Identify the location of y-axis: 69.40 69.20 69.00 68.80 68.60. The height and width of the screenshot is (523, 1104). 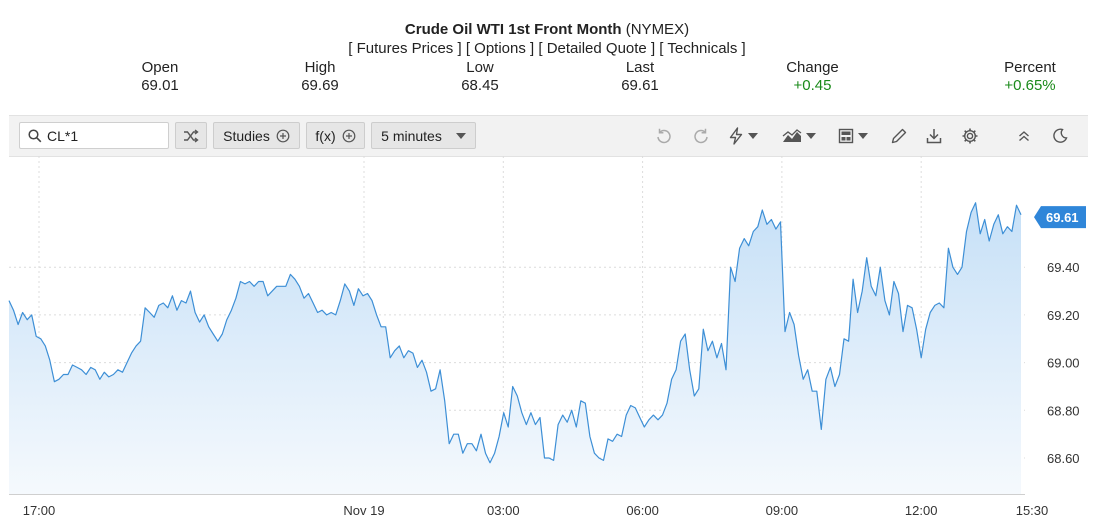
(1063, 363).